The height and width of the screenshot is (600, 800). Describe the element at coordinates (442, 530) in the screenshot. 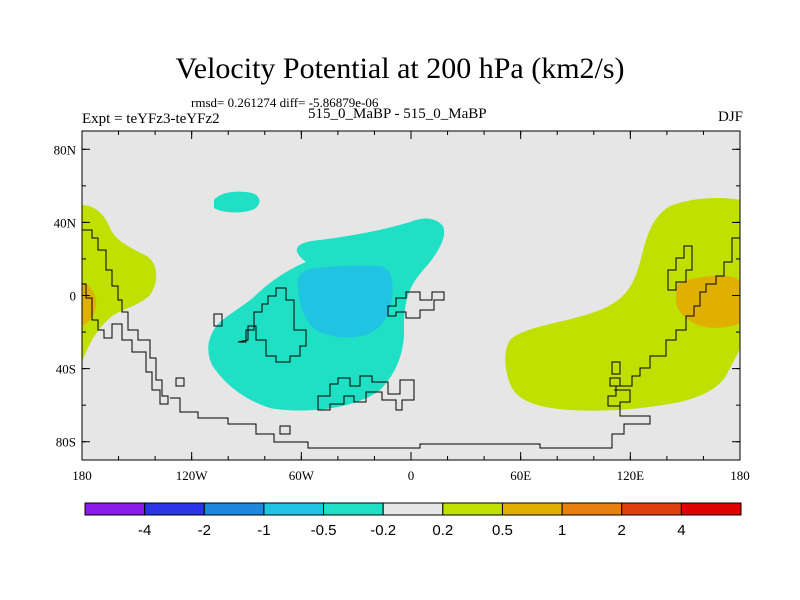

I see `colorbar-label: 0.2` at that location.